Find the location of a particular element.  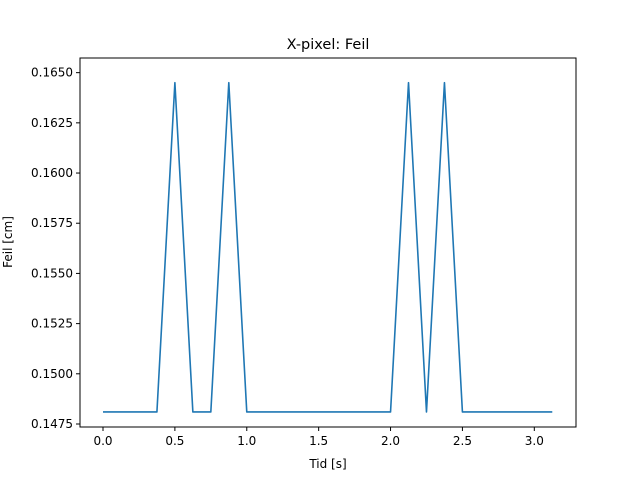

x-tick-label: 1.0 is located at coordinates (246, 441).